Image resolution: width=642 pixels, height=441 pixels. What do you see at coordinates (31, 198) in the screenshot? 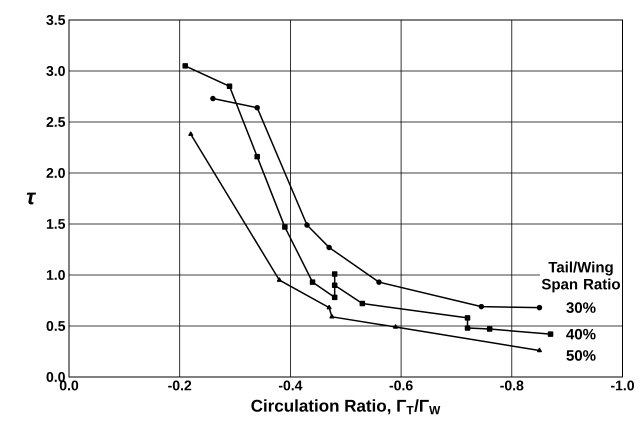
I see `y-axis-title: τ` at bounding box center [31, 198].